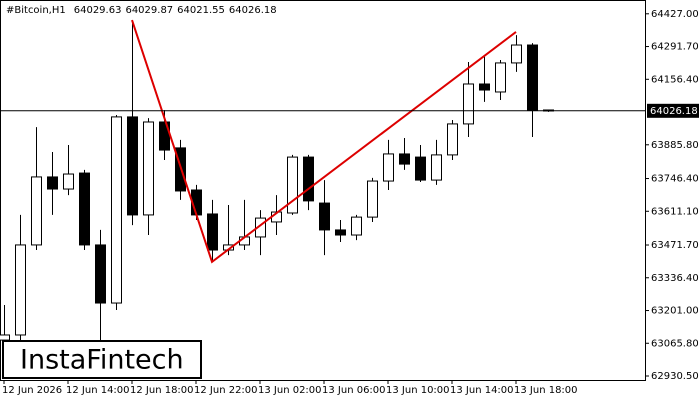 The width and height of the screenshot is (700, 400). What do you see at coordinates (675, 79) in the screenshot?
I see `y-tick-label: 64156.40` at bounding box center [675, 79].